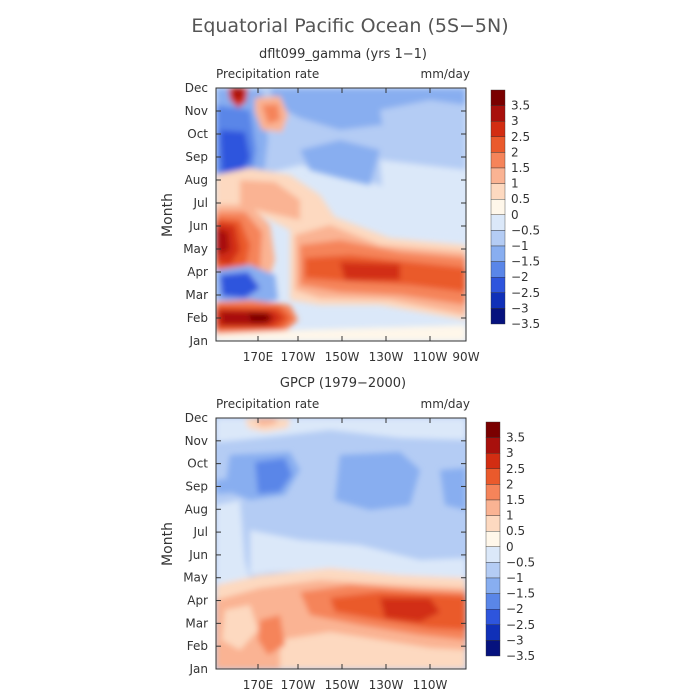 This screenshot has width=700, height=700. I want to click on panel-model-colorbar: 3.53 2.52 1.5 10.5 0−0.5 −1 −1.5−2 −2.5−3 −3.5, so click(515, 210).